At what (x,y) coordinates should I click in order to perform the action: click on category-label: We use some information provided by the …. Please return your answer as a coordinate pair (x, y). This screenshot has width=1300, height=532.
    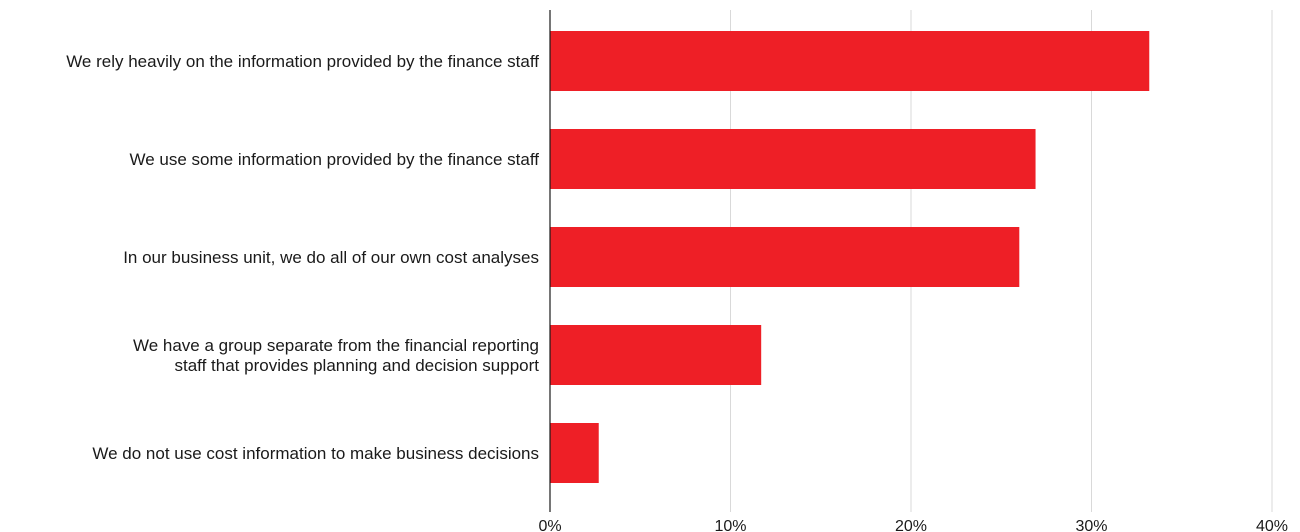
    Looking at the image, I should click on (335, 159).